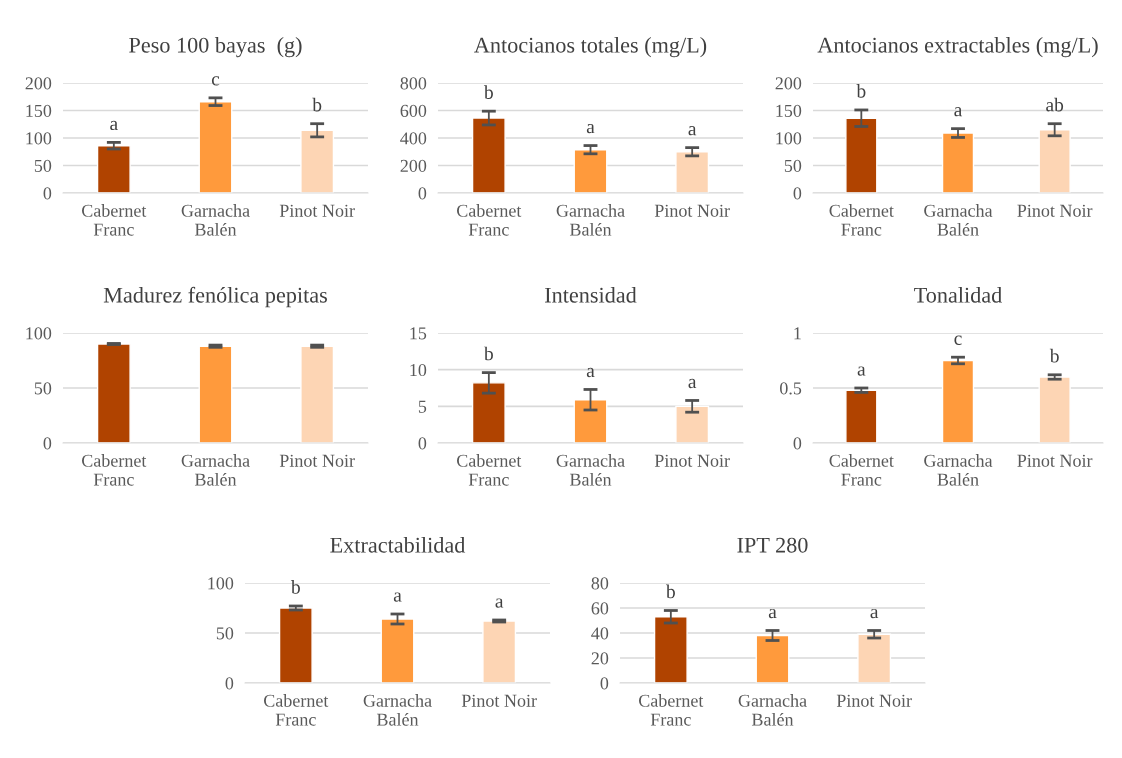  What do you see at coordinates (600, 608) in the screenshot?
I see `y-tick-label: 60` at bounding box center [600, 608].